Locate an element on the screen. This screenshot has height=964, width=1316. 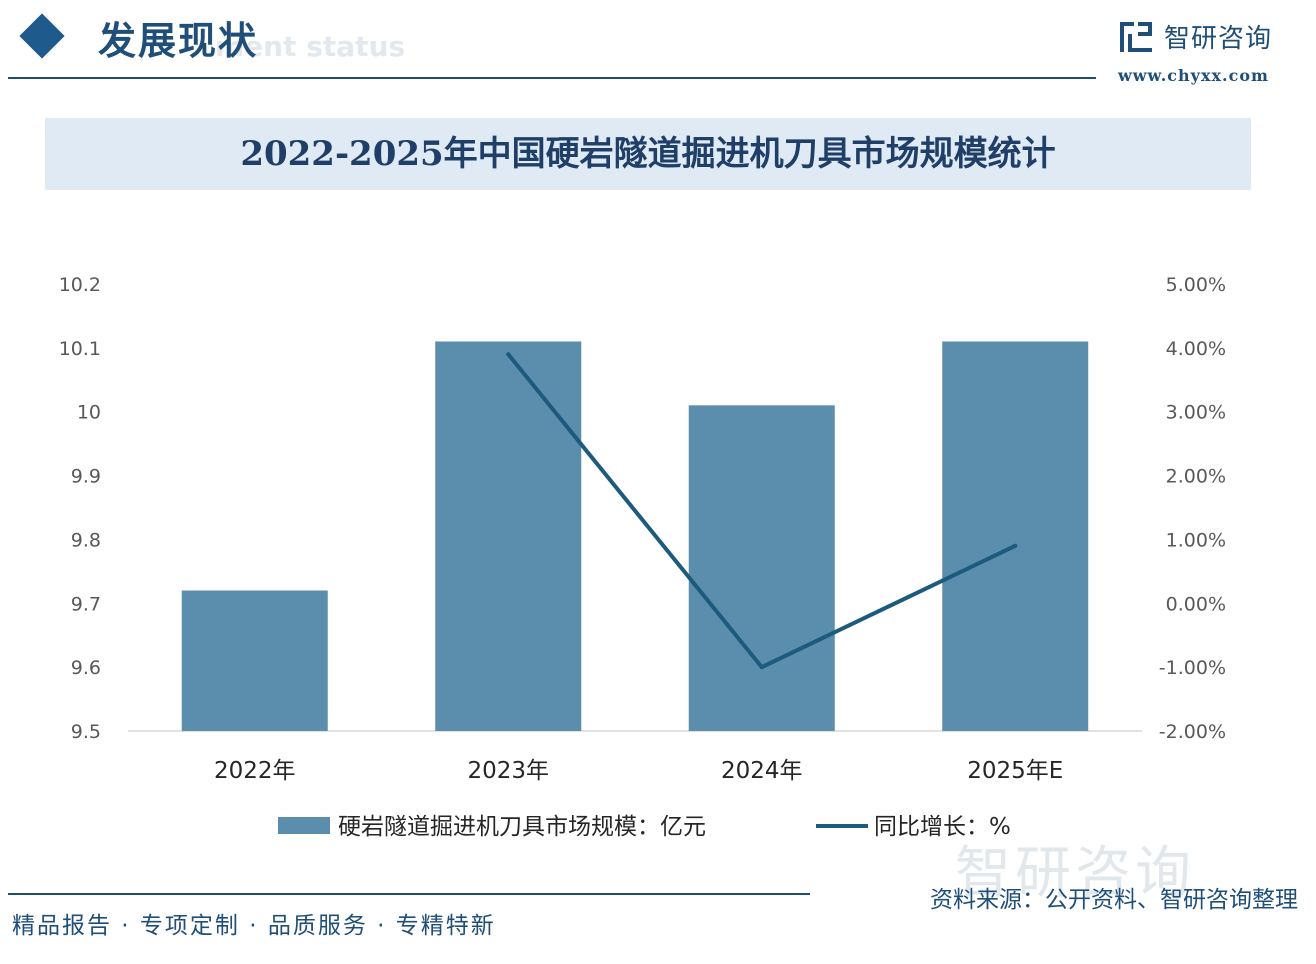
watermark-logo-text: 智研咨询 is located at coordinates (1075, 873).